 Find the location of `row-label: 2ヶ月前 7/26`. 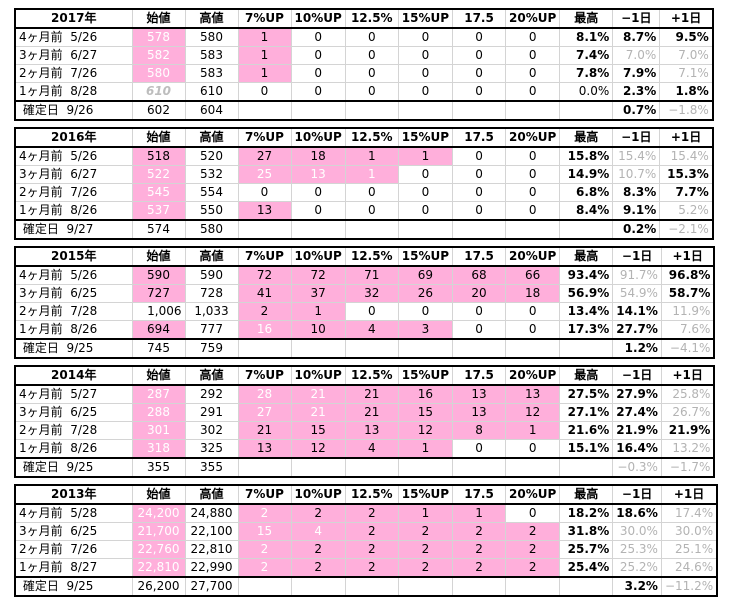

row-label: 2ヶ月前 7/26 is located at coordinates (73, 192).